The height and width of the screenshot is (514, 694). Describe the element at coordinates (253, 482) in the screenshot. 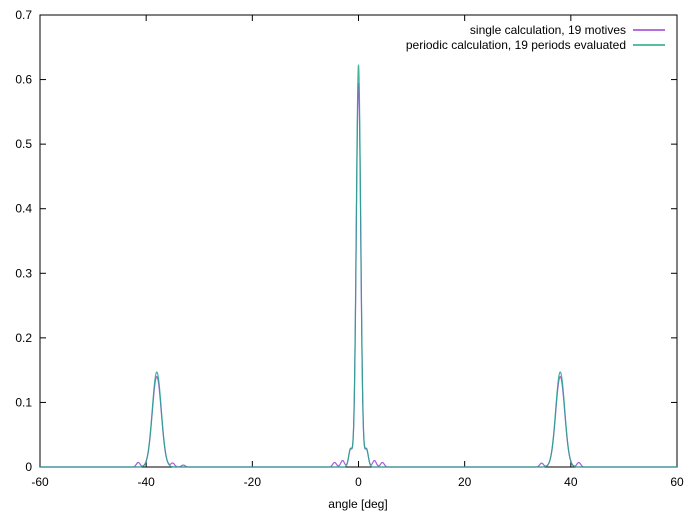

I see `x-tick-label: -20` at that location.